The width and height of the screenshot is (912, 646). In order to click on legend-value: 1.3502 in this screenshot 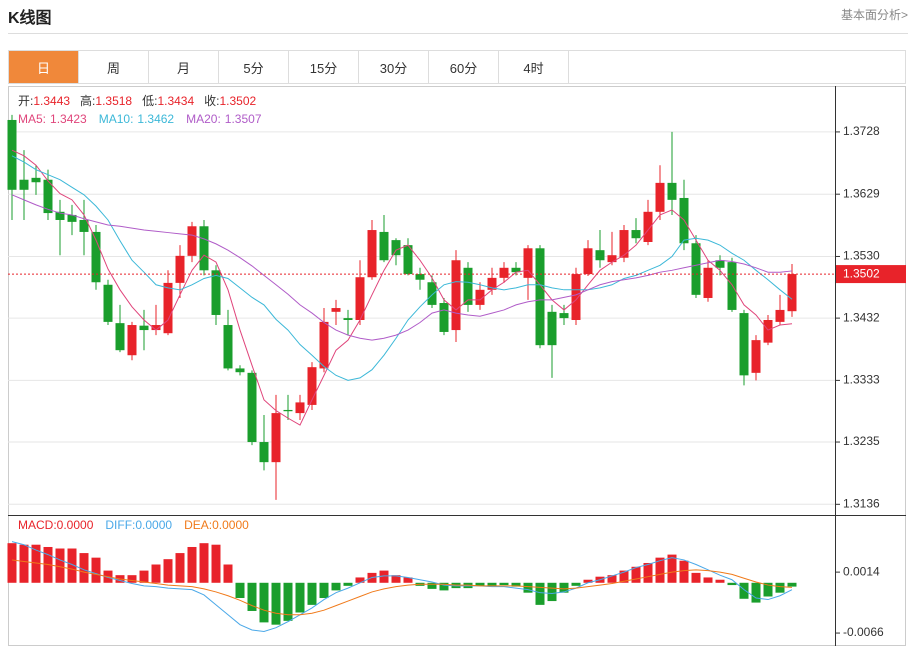, I will do `click(237, 101)`.